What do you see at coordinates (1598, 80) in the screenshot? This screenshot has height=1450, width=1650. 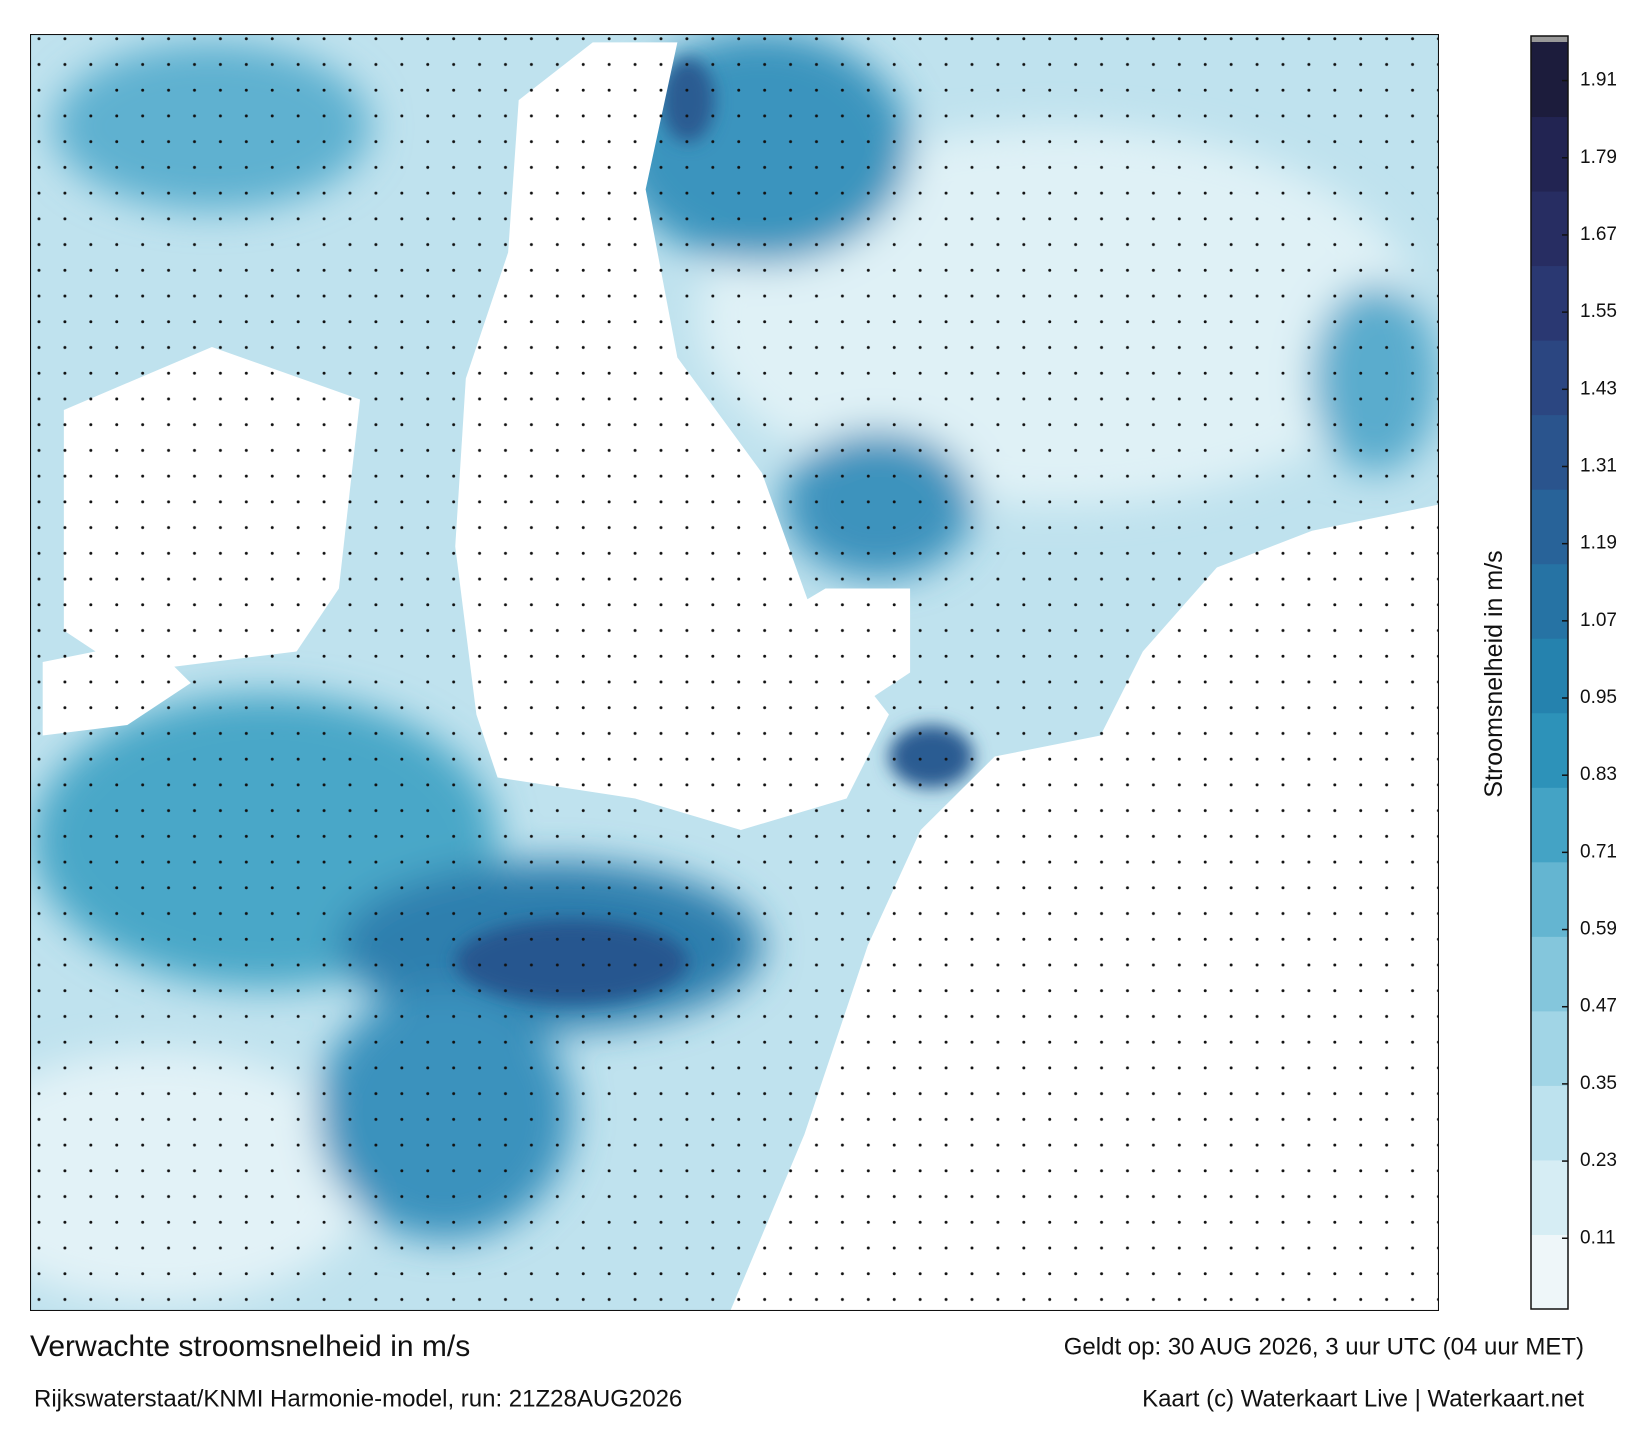 I see `colorbar-tick-label: 1.91` at bounding box center [1598, 80].